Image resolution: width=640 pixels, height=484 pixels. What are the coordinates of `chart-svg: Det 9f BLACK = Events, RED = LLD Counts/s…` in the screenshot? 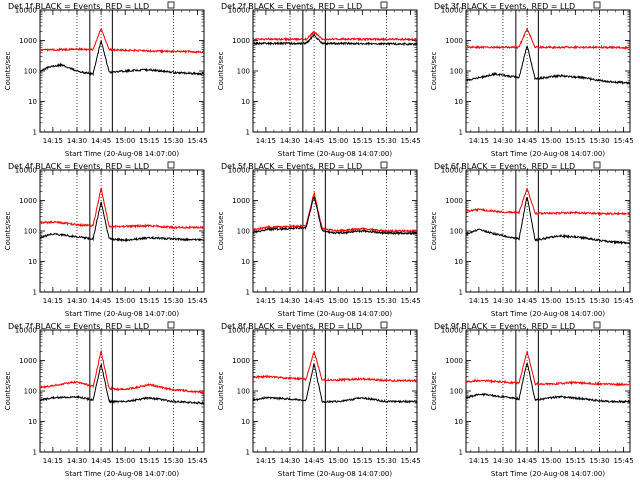 It's located at (532, 399).